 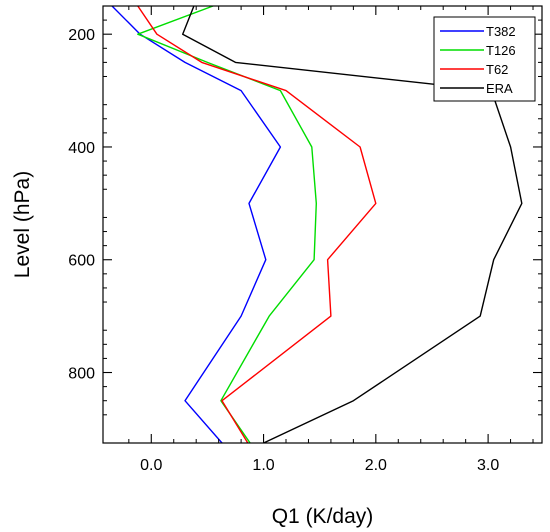 What do you see at coordinates (488, 465) in the screenshot?
I see `x-tick-label: 3.0` at bounding box center [488, 465].